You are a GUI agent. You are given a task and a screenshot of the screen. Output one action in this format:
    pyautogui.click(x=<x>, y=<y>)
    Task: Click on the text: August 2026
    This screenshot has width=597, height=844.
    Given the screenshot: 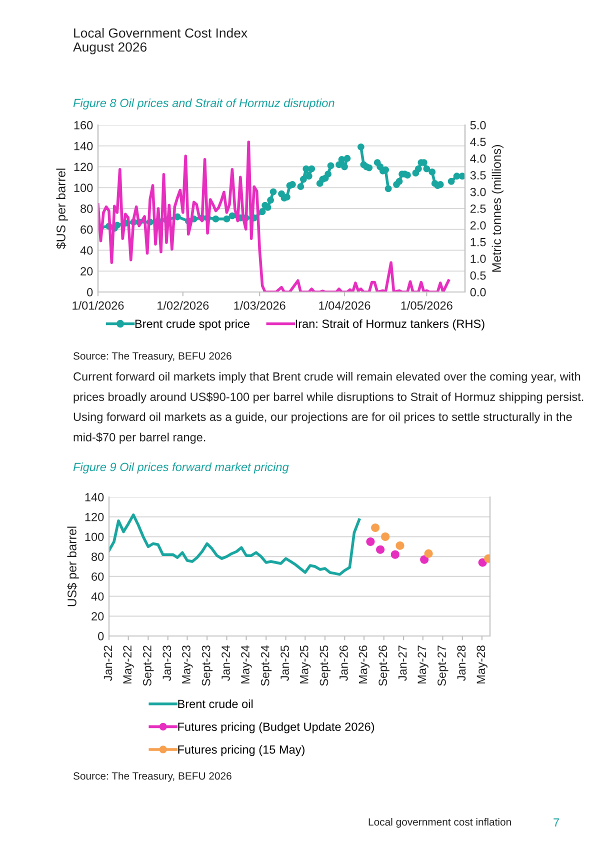 What is the action you would take?
    pyautogui.click(x=110, y=48)
    